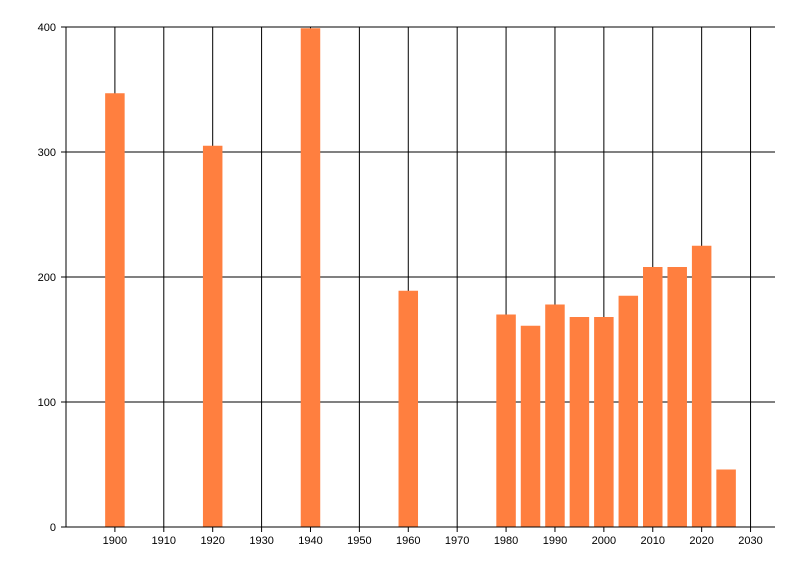  I want to click on x-tick-label: 1940, so click(310, 541).